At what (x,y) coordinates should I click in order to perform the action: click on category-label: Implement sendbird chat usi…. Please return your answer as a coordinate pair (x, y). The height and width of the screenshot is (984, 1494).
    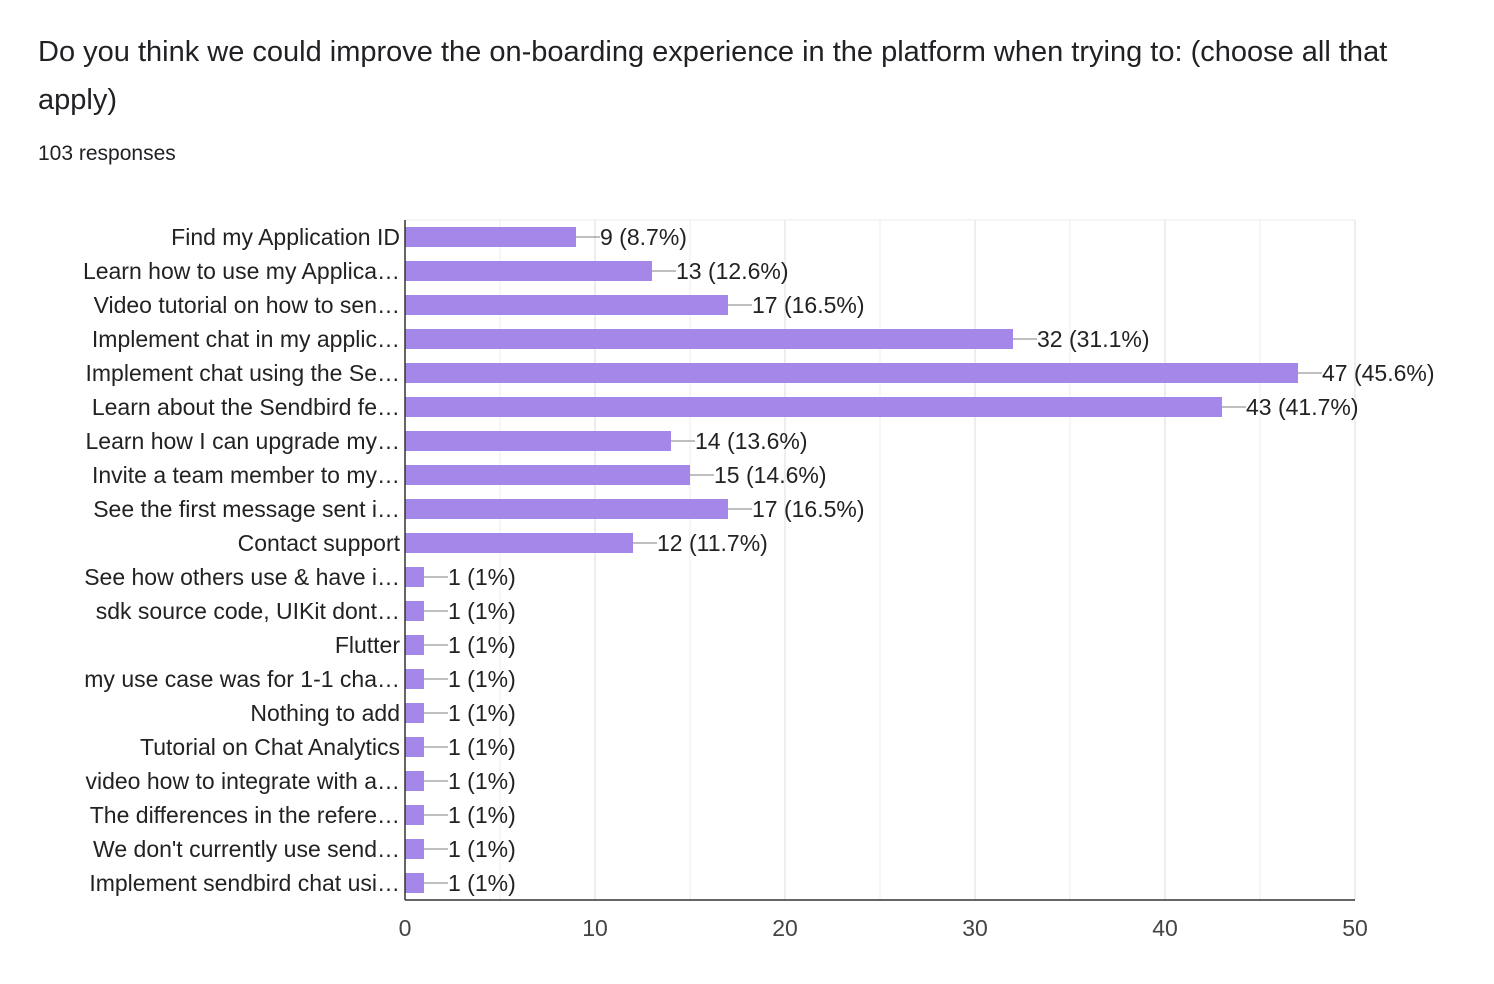
    Looking at the image, I should click on (244, 883).